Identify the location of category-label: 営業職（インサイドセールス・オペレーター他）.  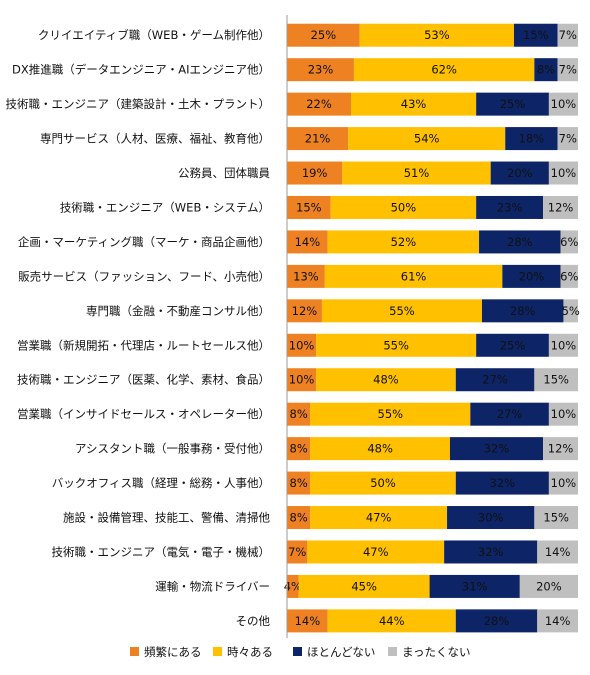
(143, 414).